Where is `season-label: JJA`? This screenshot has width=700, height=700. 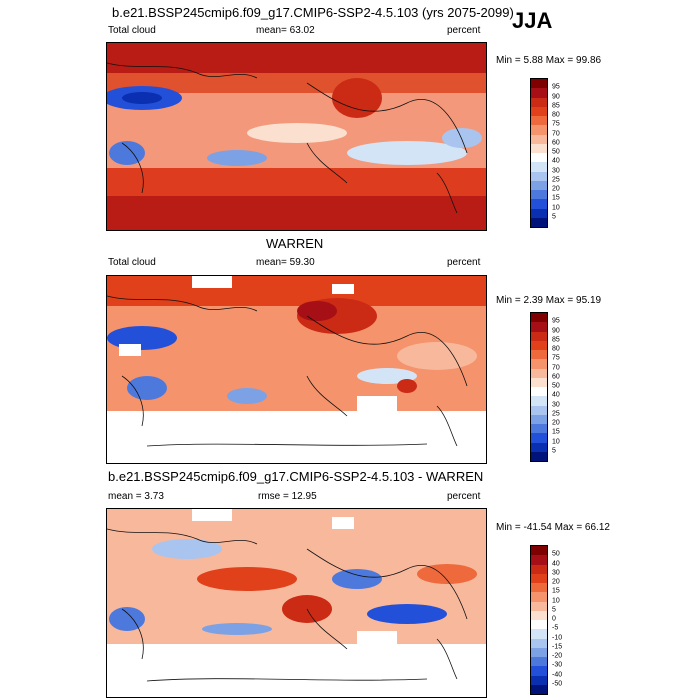
season-label: JJA is located at coordinates (532, 20).